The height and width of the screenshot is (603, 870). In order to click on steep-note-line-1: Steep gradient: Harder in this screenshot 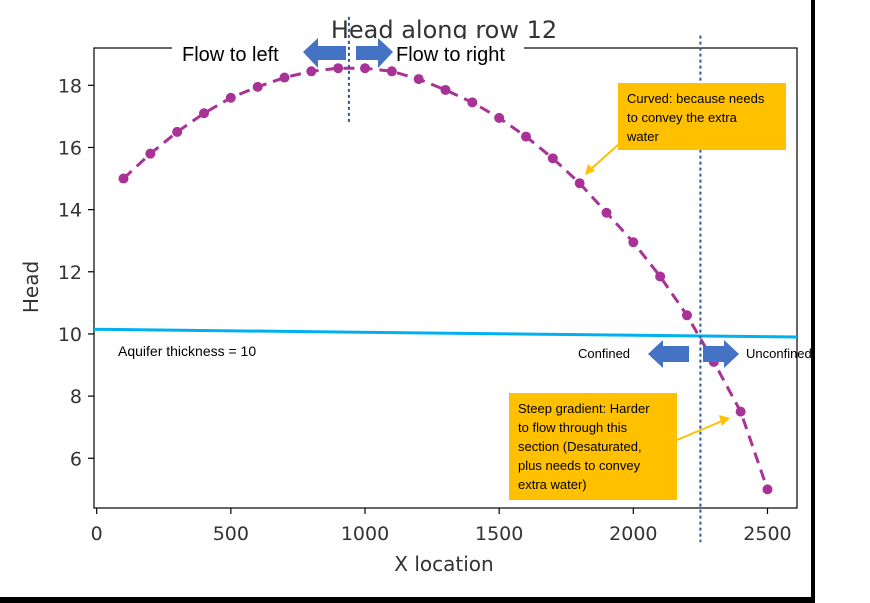, I will do `click(584, 408)`.